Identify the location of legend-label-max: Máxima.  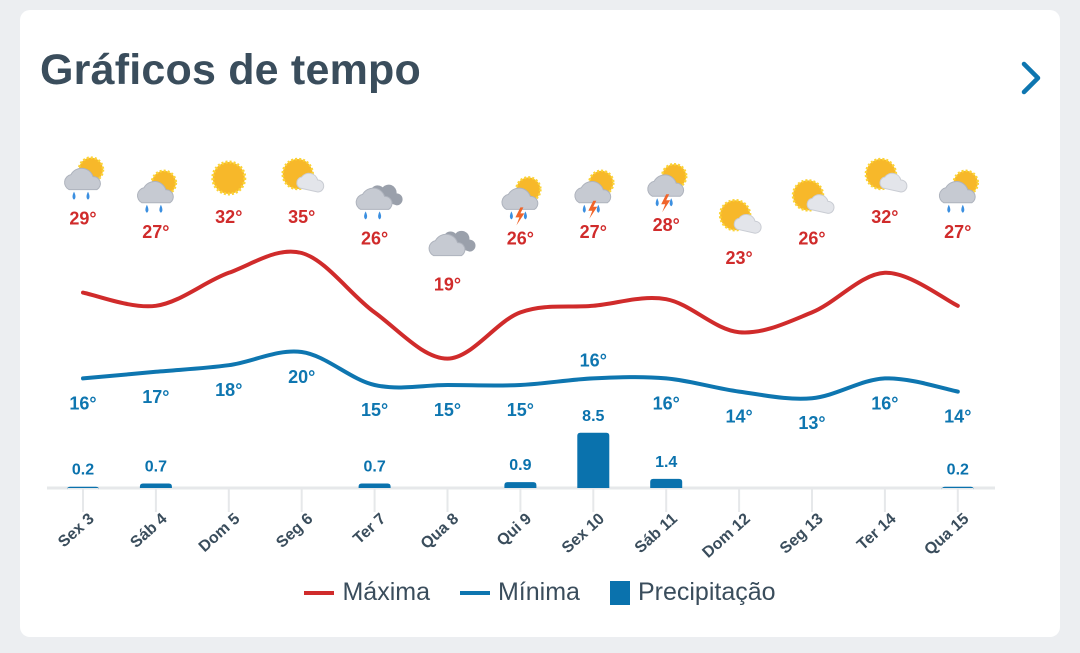
(386, 592).